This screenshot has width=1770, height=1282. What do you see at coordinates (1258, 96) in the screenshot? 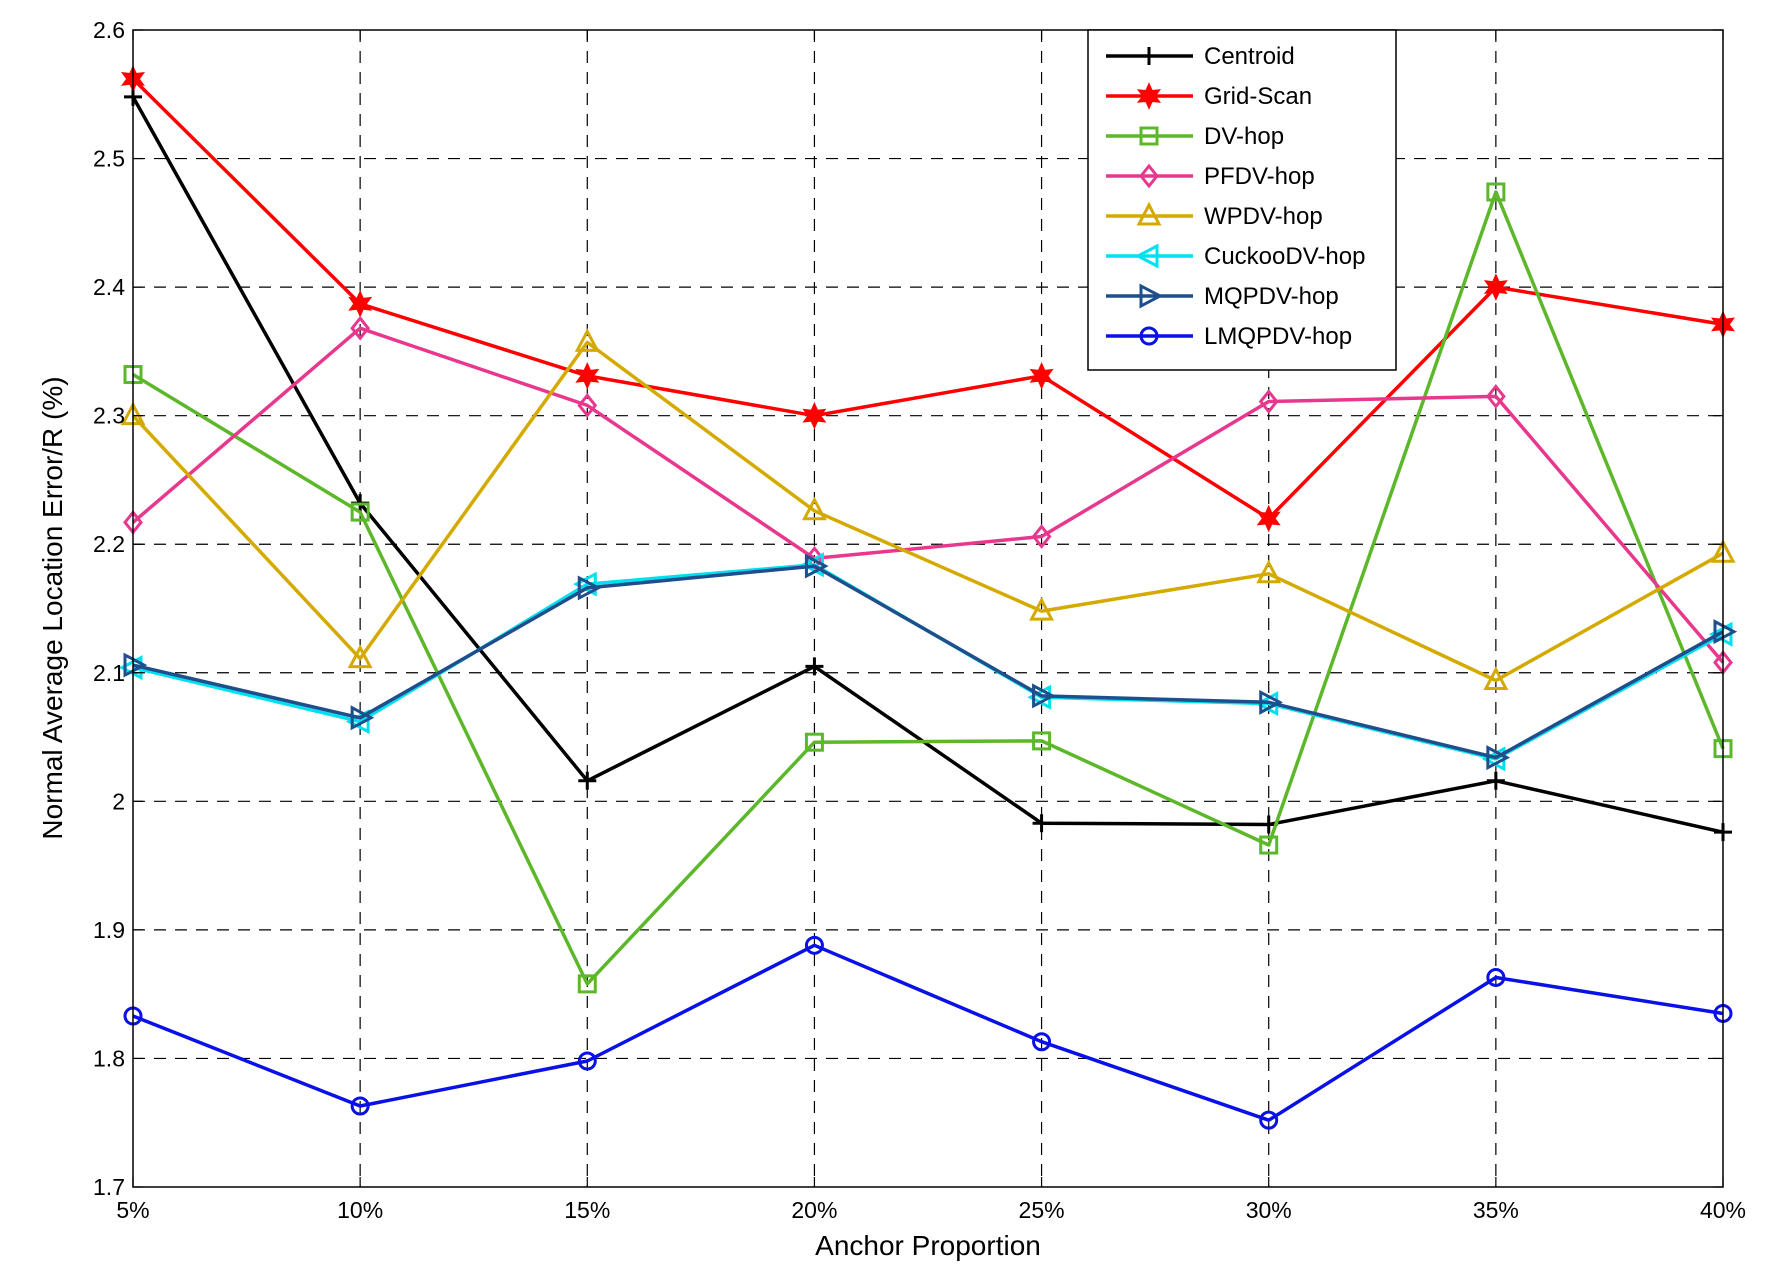
I see `legend-label: Grid-Scan` at bounding box center [1258, 96].